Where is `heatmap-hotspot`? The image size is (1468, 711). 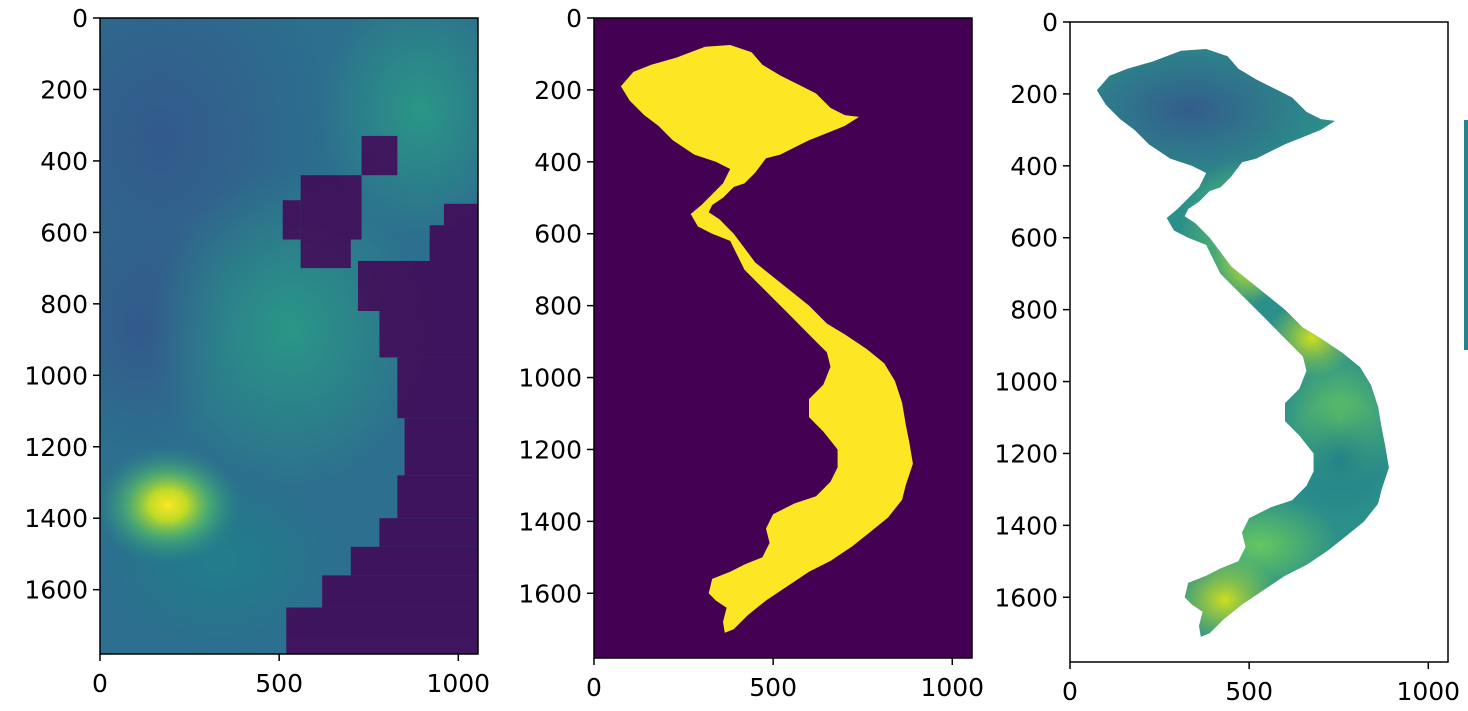
heatmap-hotspot is located at coordinates (171, 505).